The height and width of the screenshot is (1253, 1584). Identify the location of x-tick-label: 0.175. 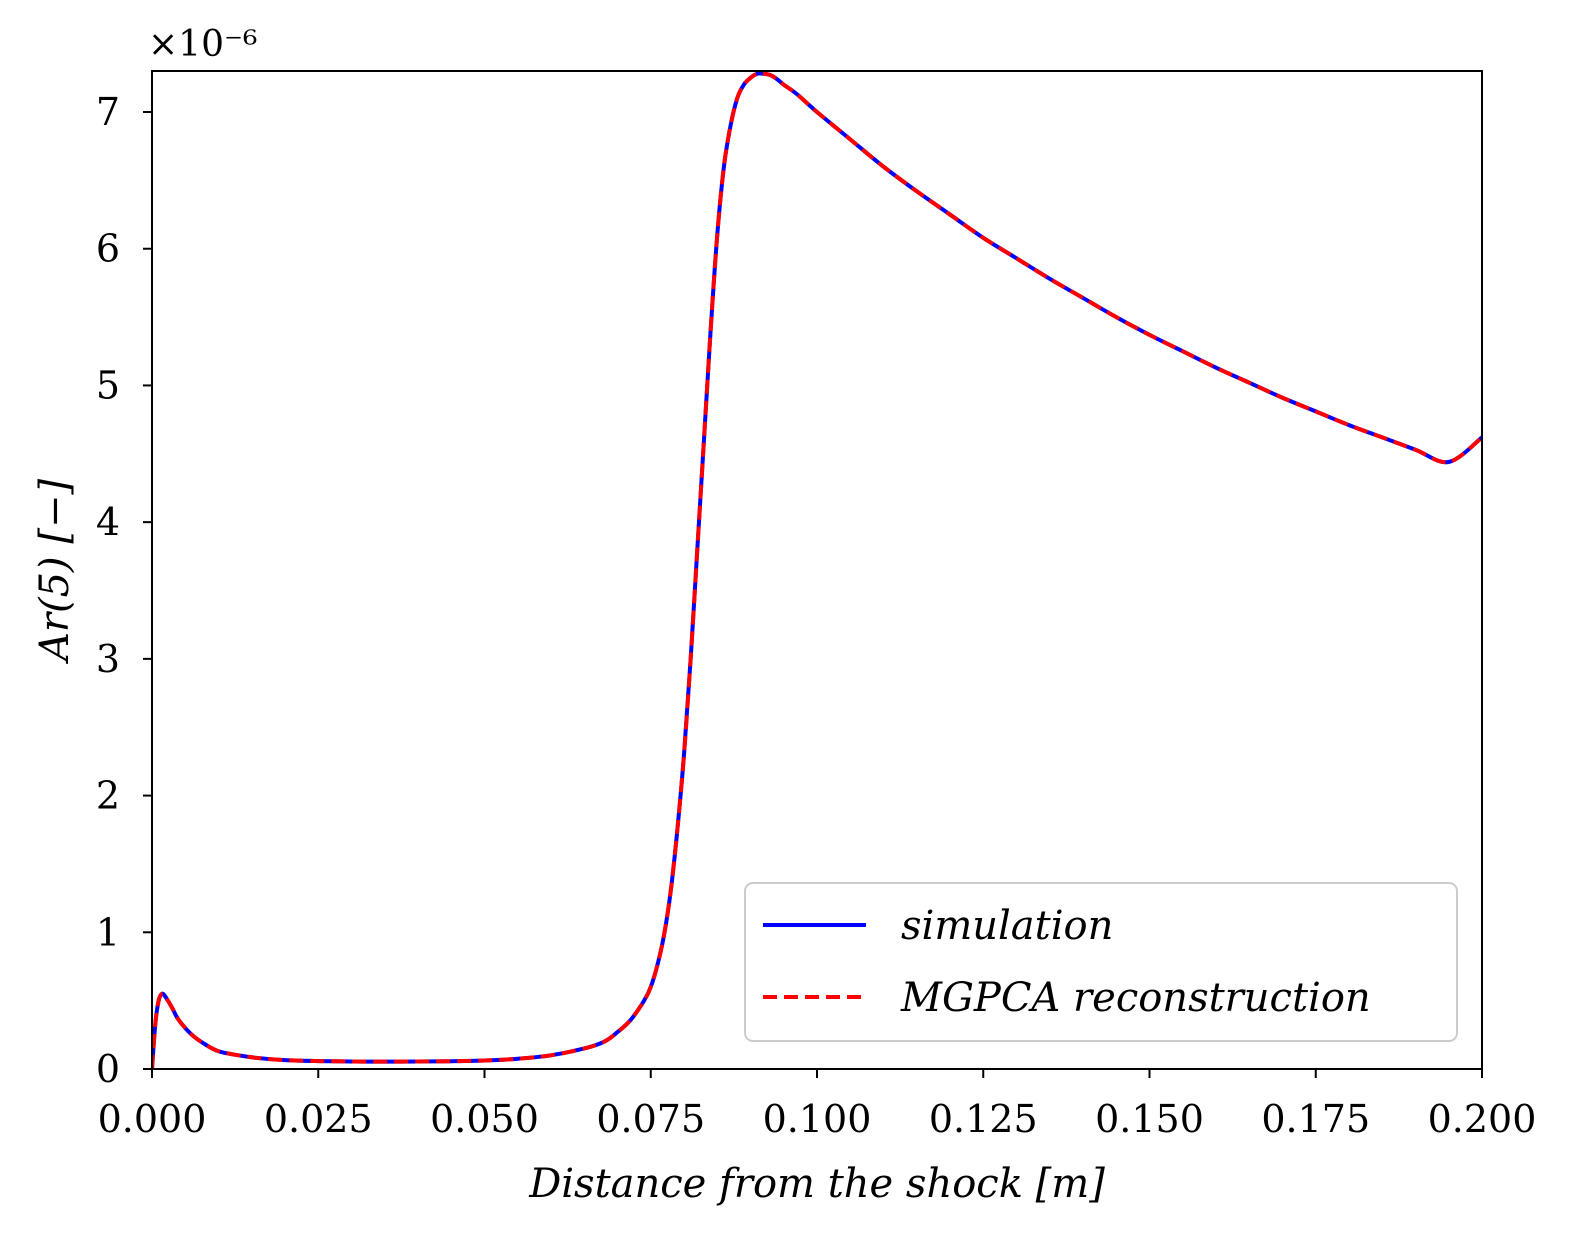
(1315, 1119).